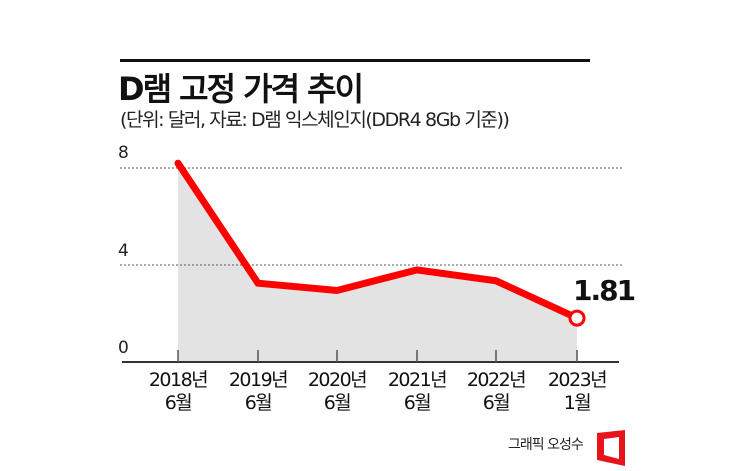  Describe the element at coordinates (123, 348) in the screenshot. I see `y-tick-label-0: 0` at that location.